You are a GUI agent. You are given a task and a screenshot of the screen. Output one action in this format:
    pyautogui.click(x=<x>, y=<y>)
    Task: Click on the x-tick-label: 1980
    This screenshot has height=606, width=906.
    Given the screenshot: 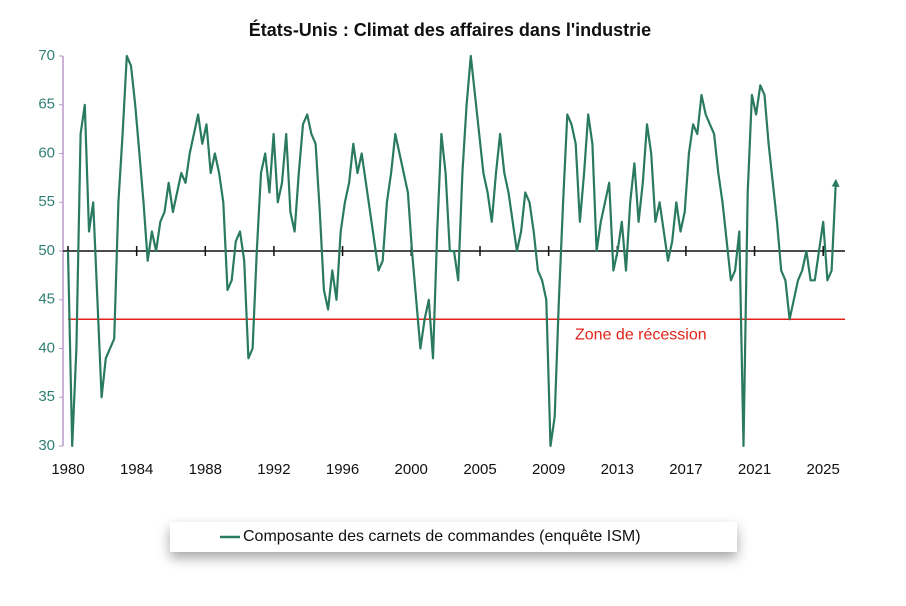 What is the action you would take?
    pyautogui.click(x=67, y=469)
    